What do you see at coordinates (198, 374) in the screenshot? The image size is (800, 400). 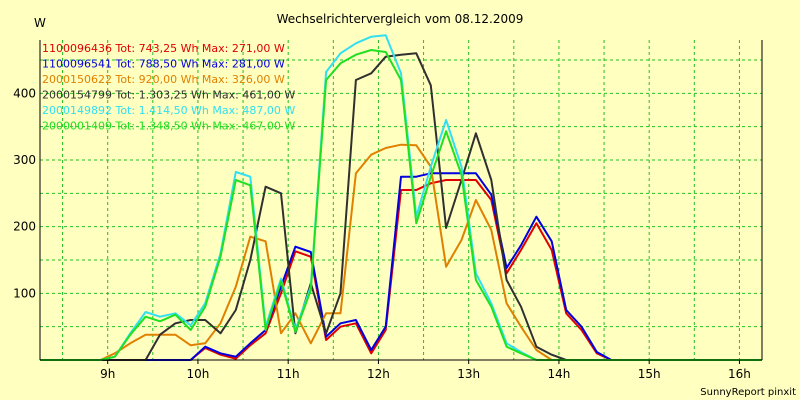 I see `x-tick-label: 10h` at bounding box center [198, 374].